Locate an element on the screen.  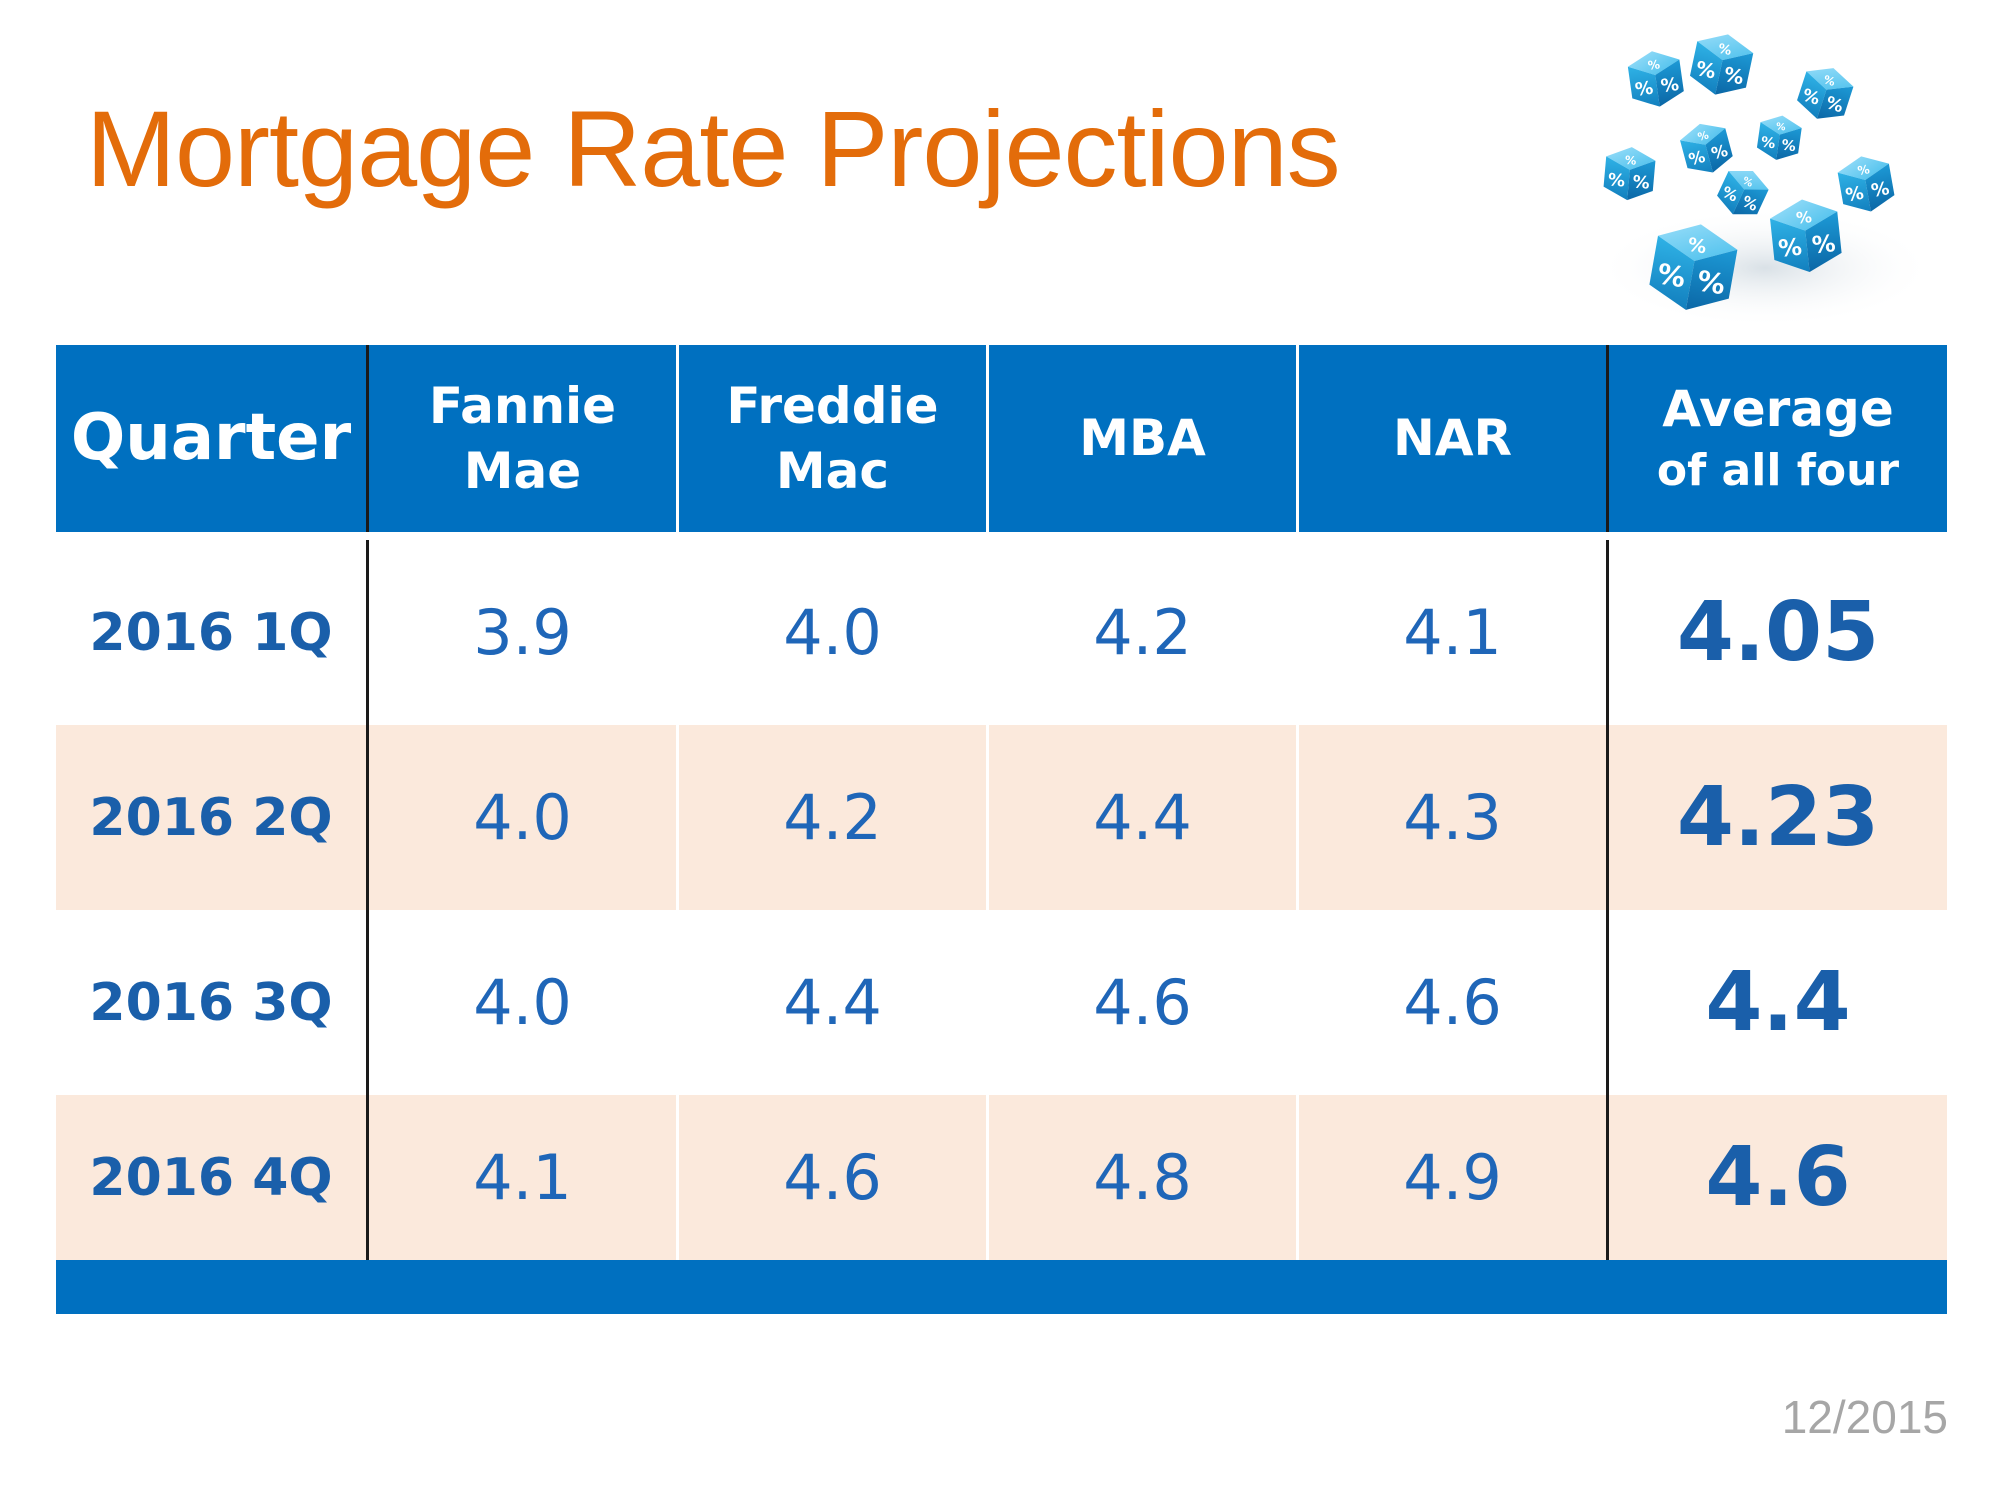
column-header-fannie-mae: Fannie Mae is located at coordinates (521, 438).